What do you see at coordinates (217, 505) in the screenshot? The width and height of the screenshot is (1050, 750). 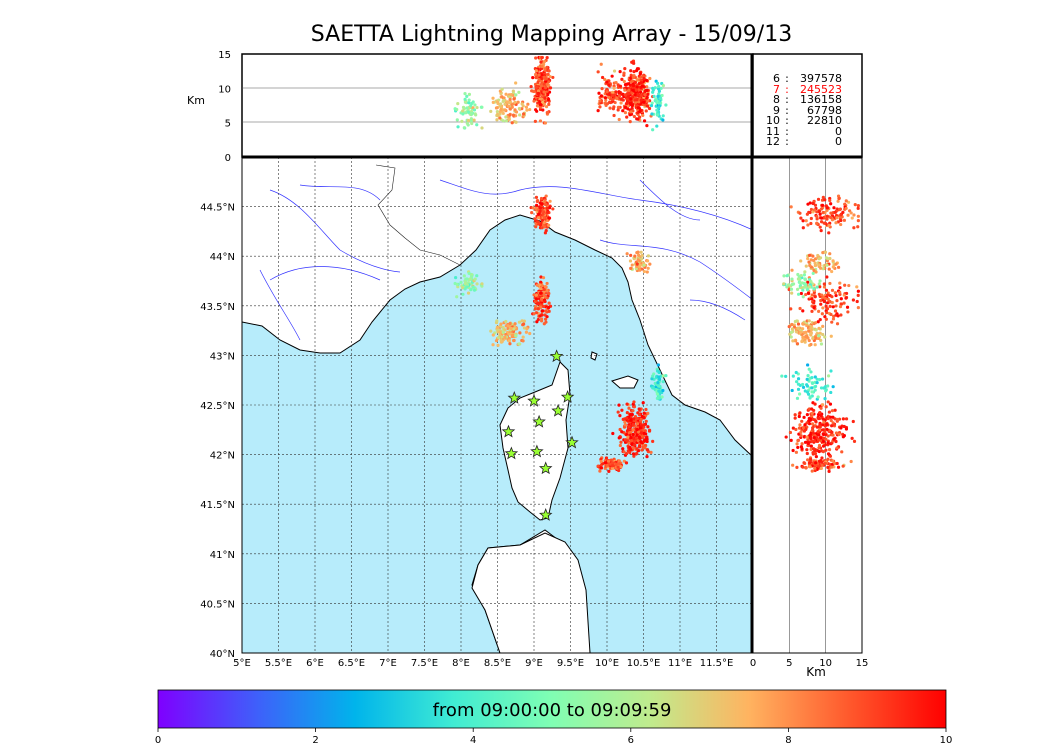 I see `map-y-tick-label: 41.5°N` at bounding box center [217, 505].